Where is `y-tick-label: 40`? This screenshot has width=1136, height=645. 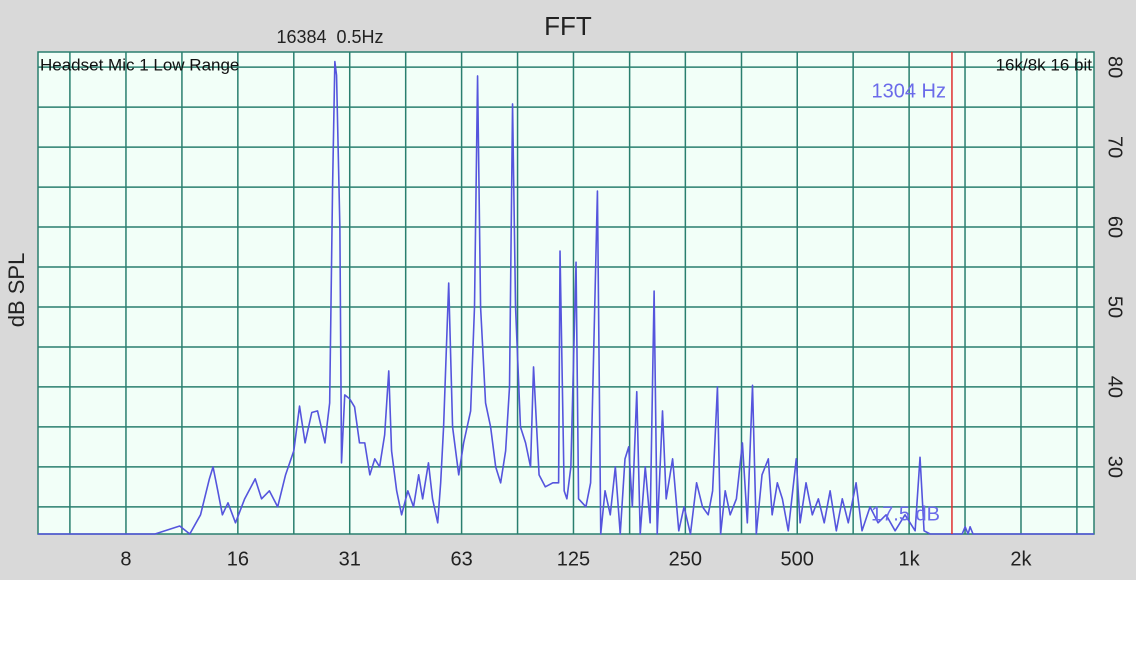
y-tick-label: 40 is located at coordinates (1115, 387).